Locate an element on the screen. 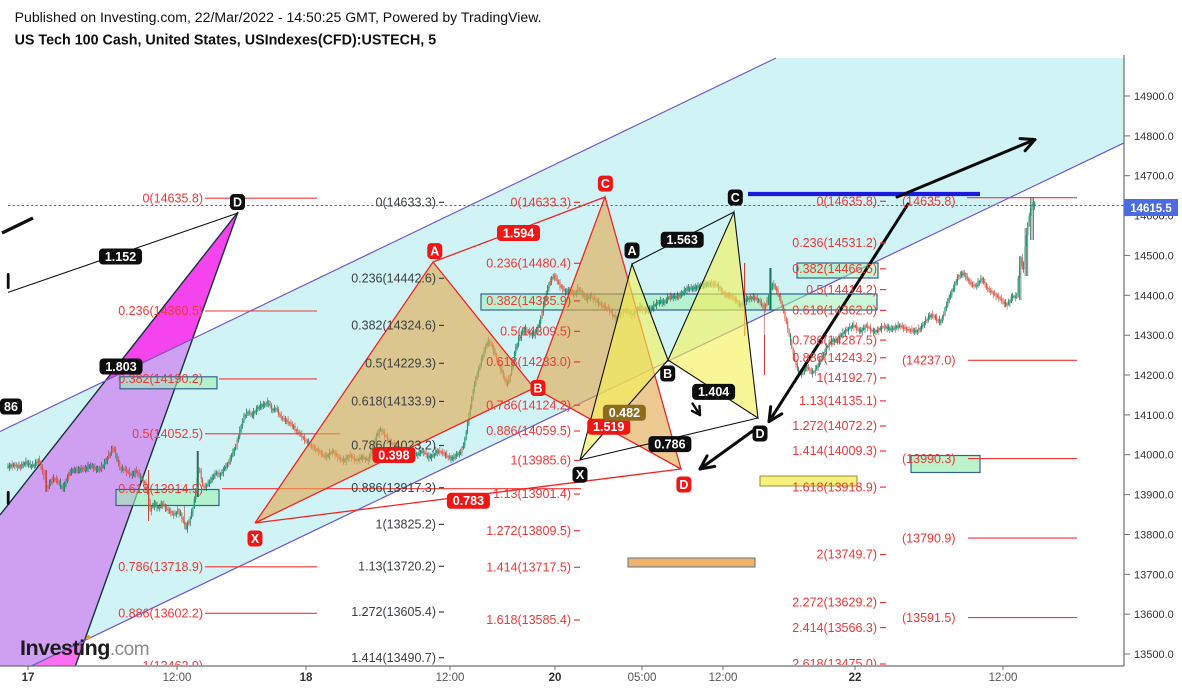 The width and height of the screenshot is (1182, 692). svg-text: 2.272(13629.2) is located at coordinates (834, 603).